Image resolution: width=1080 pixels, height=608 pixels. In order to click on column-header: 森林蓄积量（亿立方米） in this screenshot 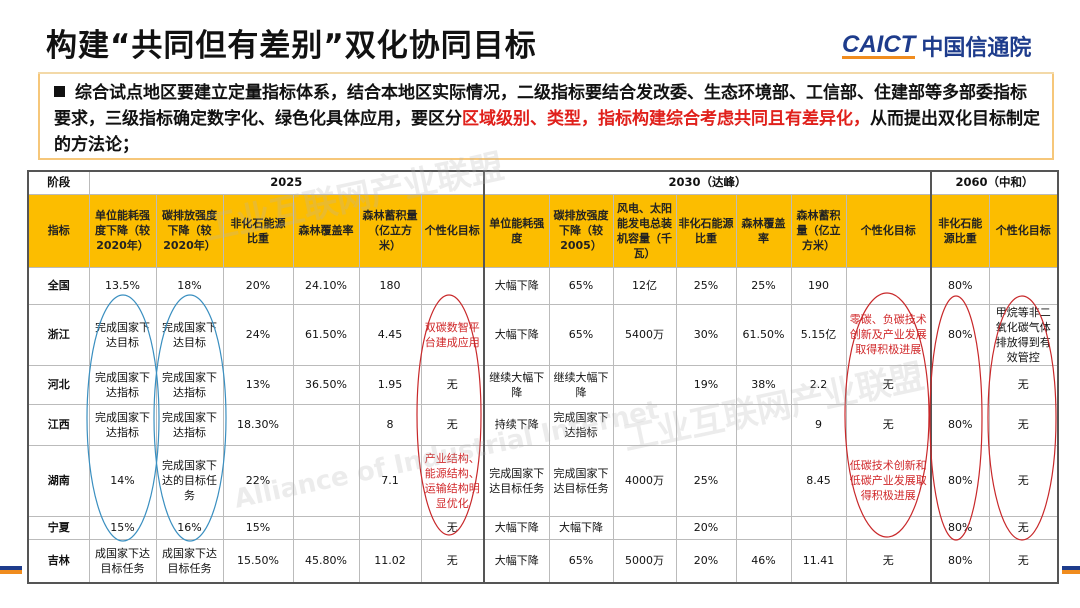, I will do `click(818, 230)`.